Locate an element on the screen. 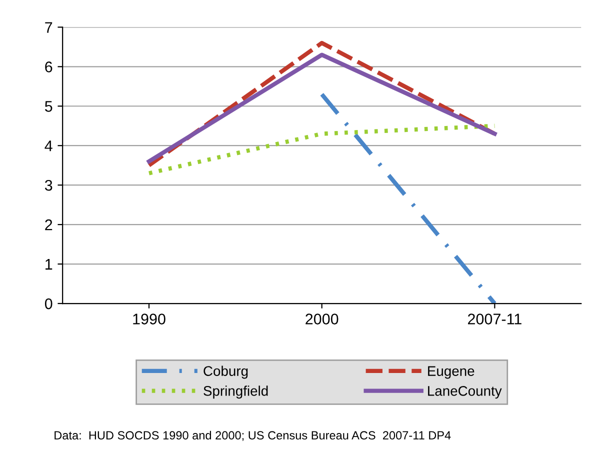 The image size is (596, 453). x-tick-label: 2007-11 is located at coordinates (495, 319).